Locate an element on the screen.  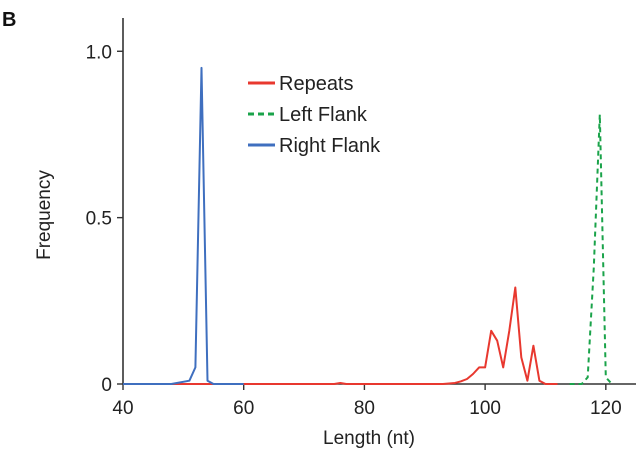
legend-item-repeats: Repeats is located at coordinates (301, 84).